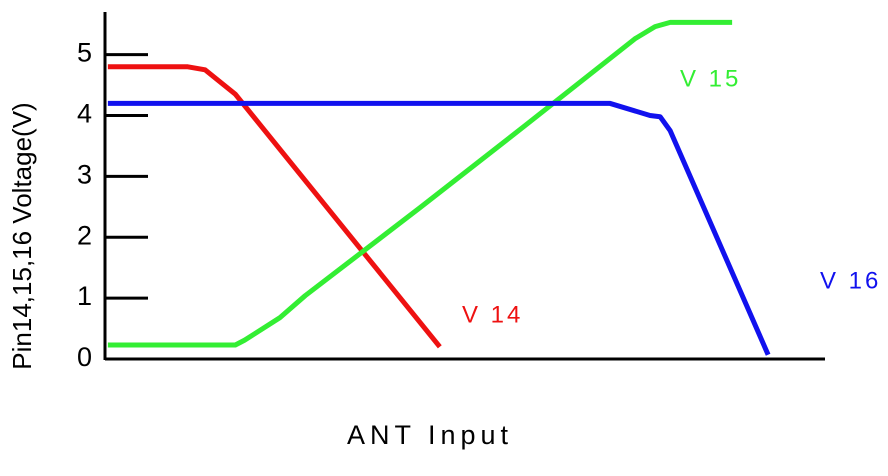  What do you see at coordinates (84, 53) in the screenshot?
I see `y-tick-label: 5` at bounding box center [84, 53].